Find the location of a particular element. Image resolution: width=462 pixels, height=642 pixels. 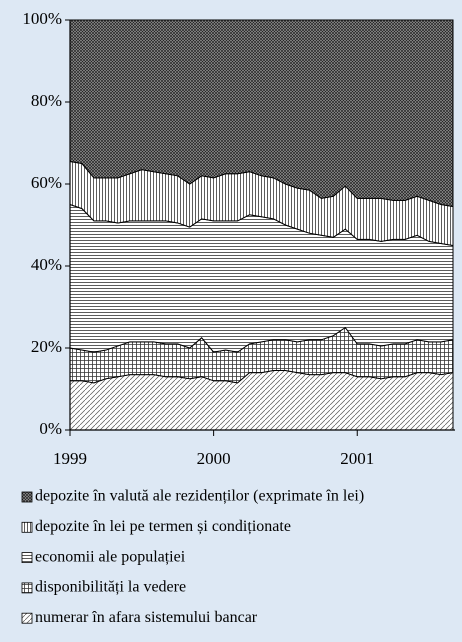

y-tick-label: 40% is located at coordinates (46, 264).